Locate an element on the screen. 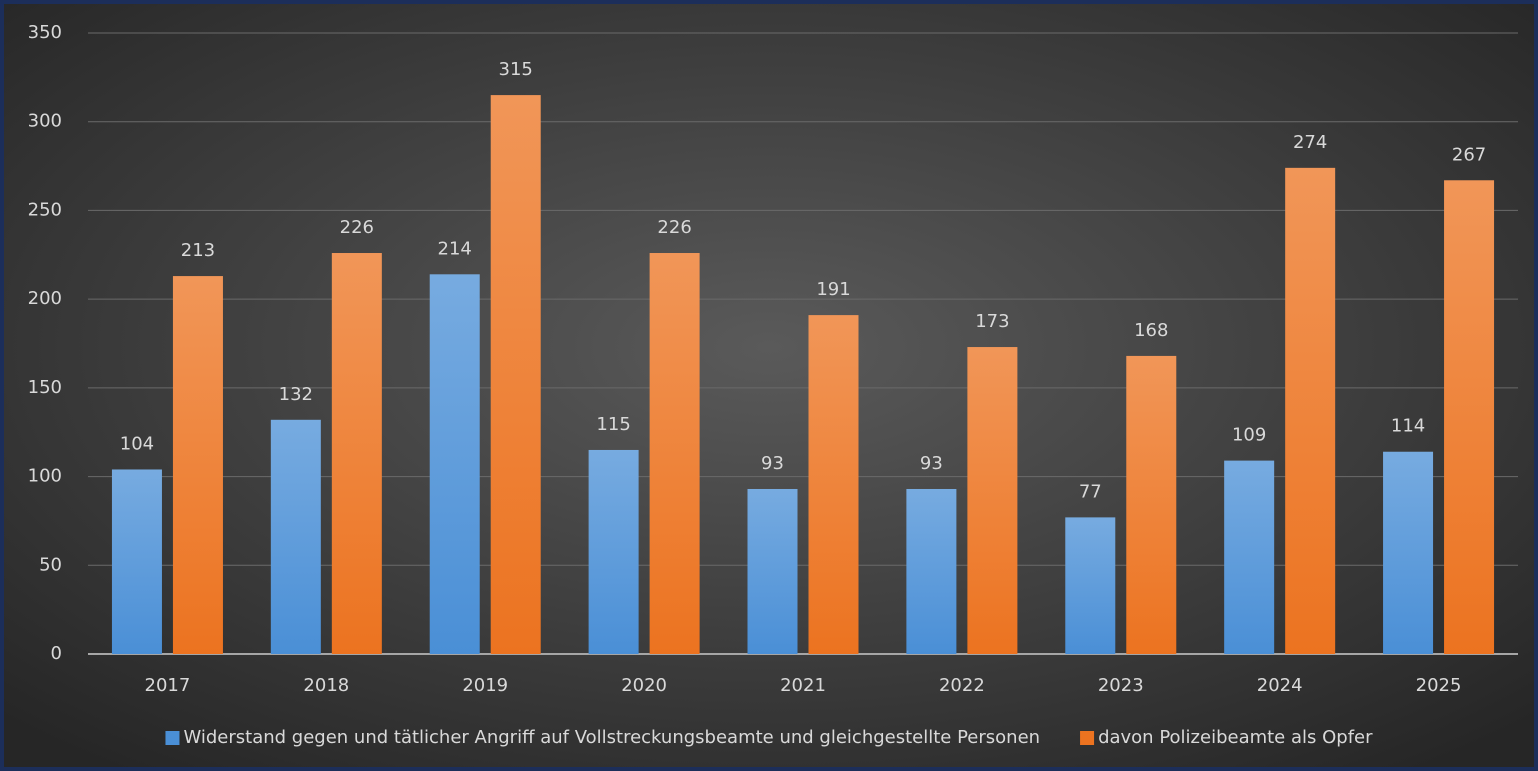 Image resolution: width=1538 pixels, height=771 pixels. data-label: 274 is located at coordinates (1310, 142).